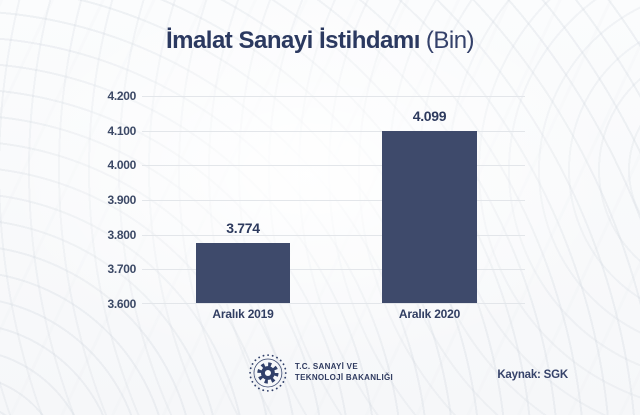  What do you see at coordinates (429, 115) in the screenshot?
I see `bar-value-label-2020: 4.099` at bounding box center [429, 115].